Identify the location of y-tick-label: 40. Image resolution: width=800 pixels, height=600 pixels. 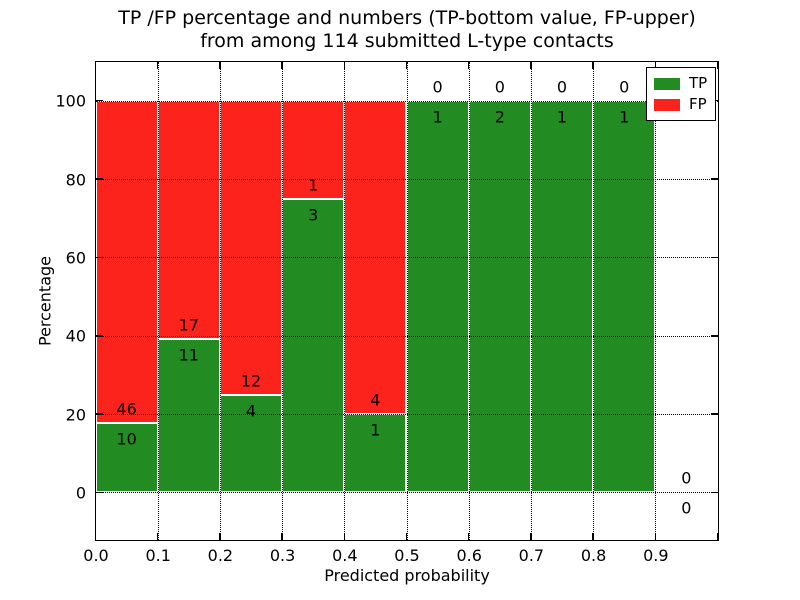
(75, 336).